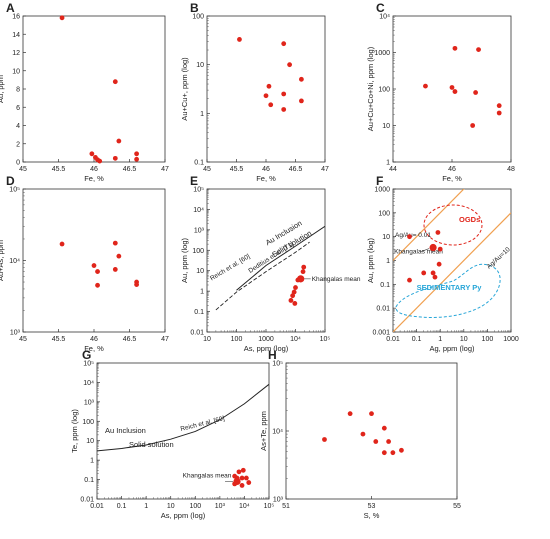  What do you see at coordinates (86, 355) in the screenshot?
I see `panel-letter: G` at bounding box center [86, 355].